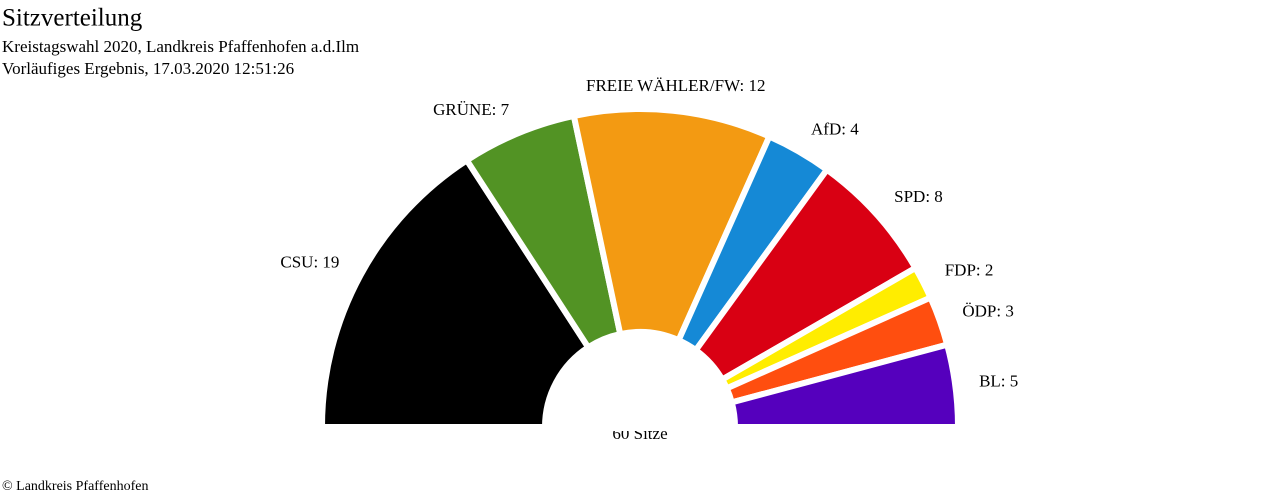  Describe the element at coordinates (75, 486) in the screenshot. I see `footer: © Landkreis Pfaffenhofen` at that location.